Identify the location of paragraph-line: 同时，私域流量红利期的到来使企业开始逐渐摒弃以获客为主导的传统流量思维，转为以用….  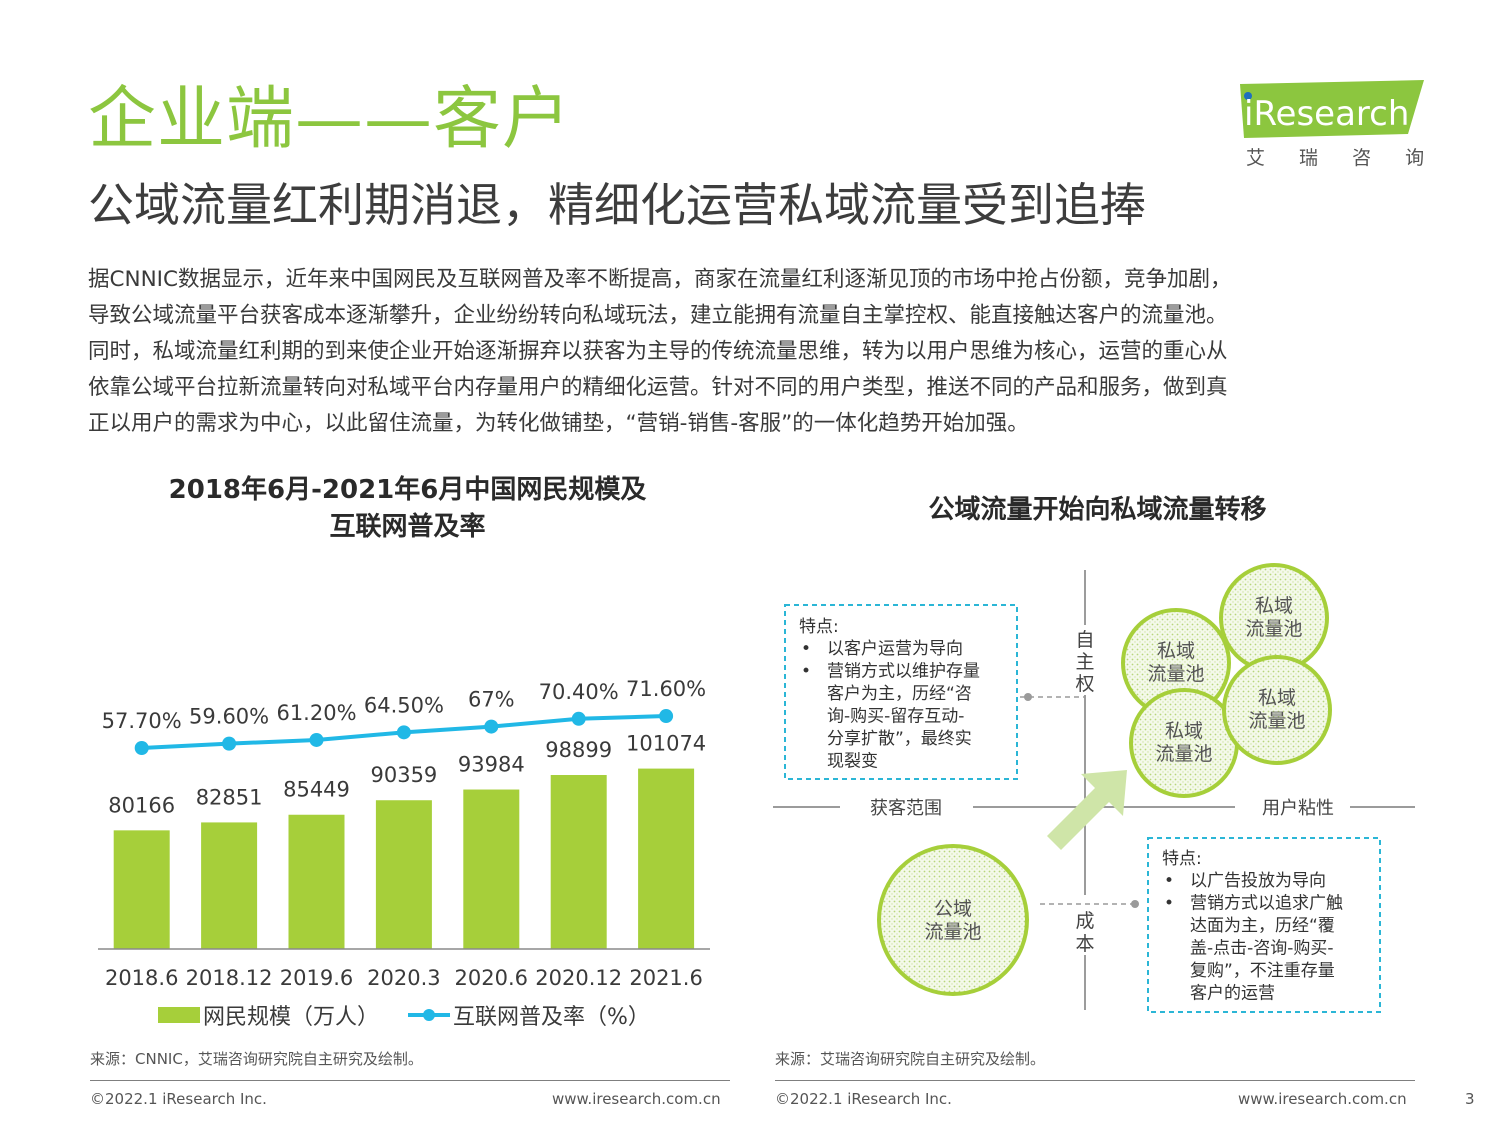
(658, 351).